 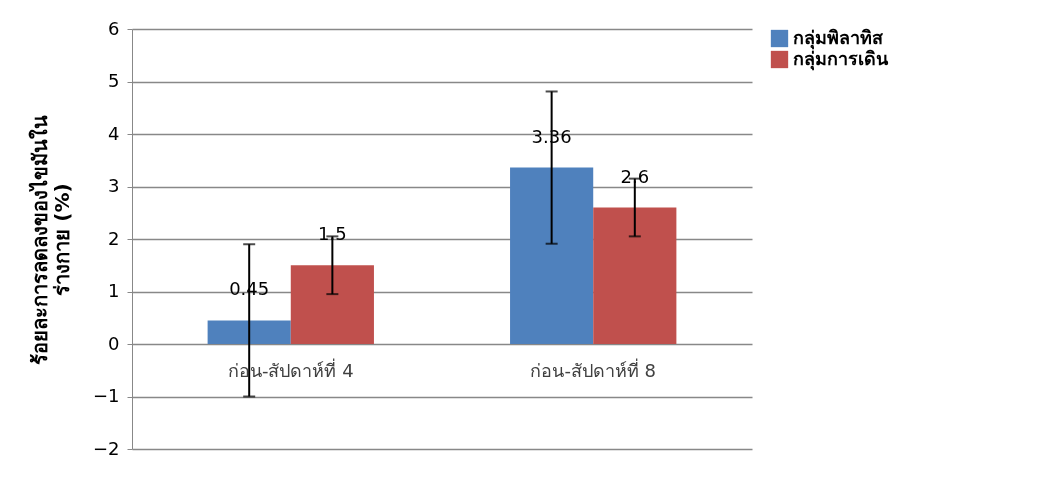 What do you see at coordinates (841, 59) in the screenshot?
I see `legend-label: กลุ่มการเดิน` at bounding box center [841, 59].